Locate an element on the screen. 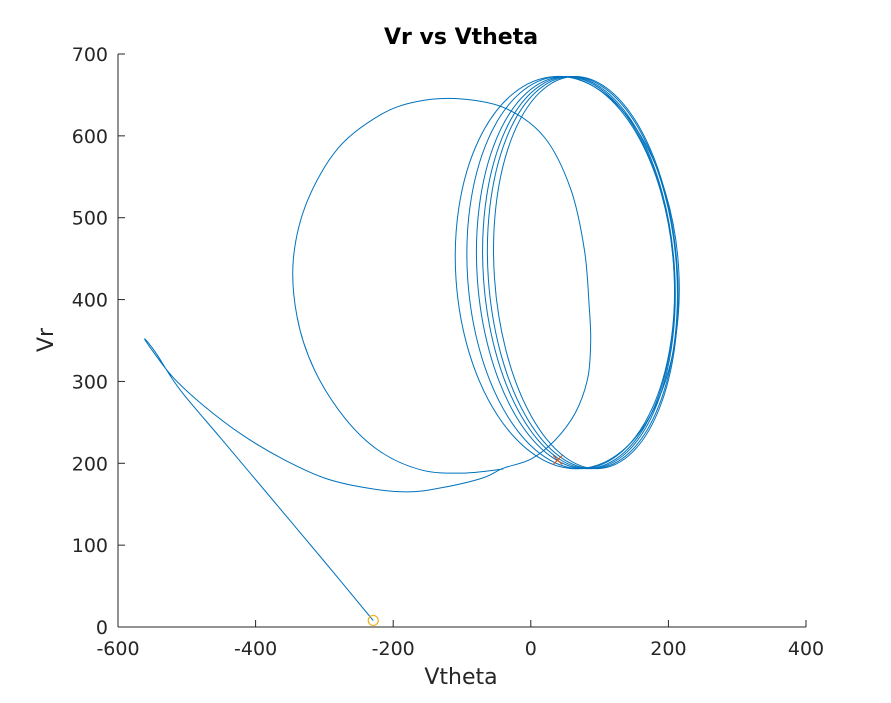 The width and height of the screenshot is (891, 703). y-axis-label: Vr is located at coordinates (46, 339).